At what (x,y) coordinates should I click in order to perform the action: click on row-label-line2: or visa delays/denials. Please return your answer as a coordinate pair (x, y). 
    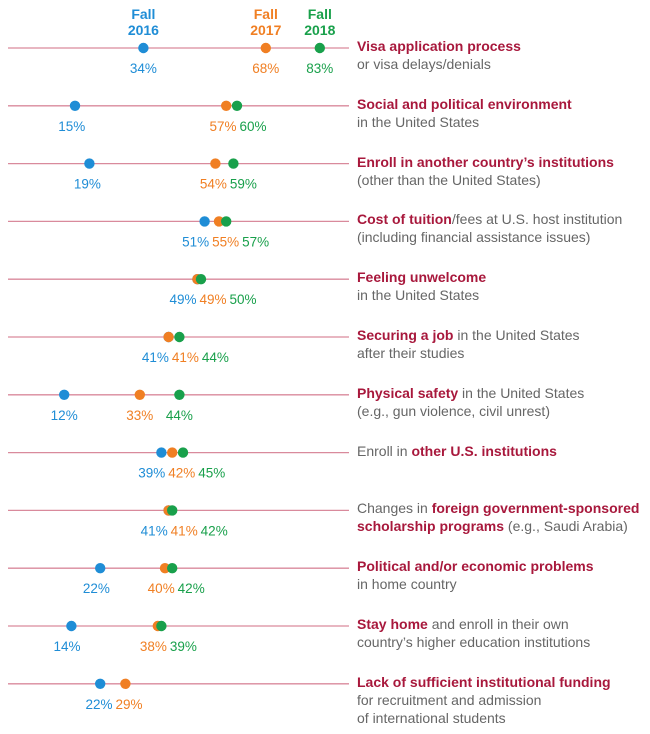
    Looking at the image, I should click on (424, 64).